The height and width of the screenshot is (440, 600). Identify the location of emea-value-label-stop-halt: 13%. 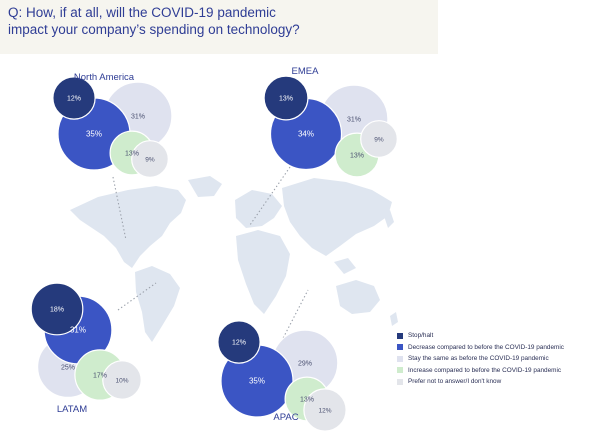
(286, 99).